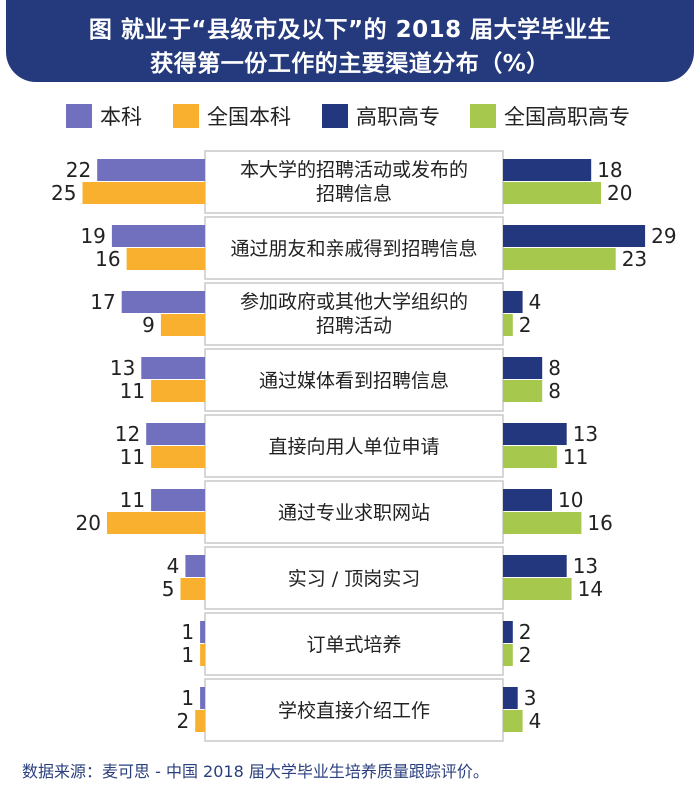  I want to click on legend-item-benke: 本科, so click(104, 116).